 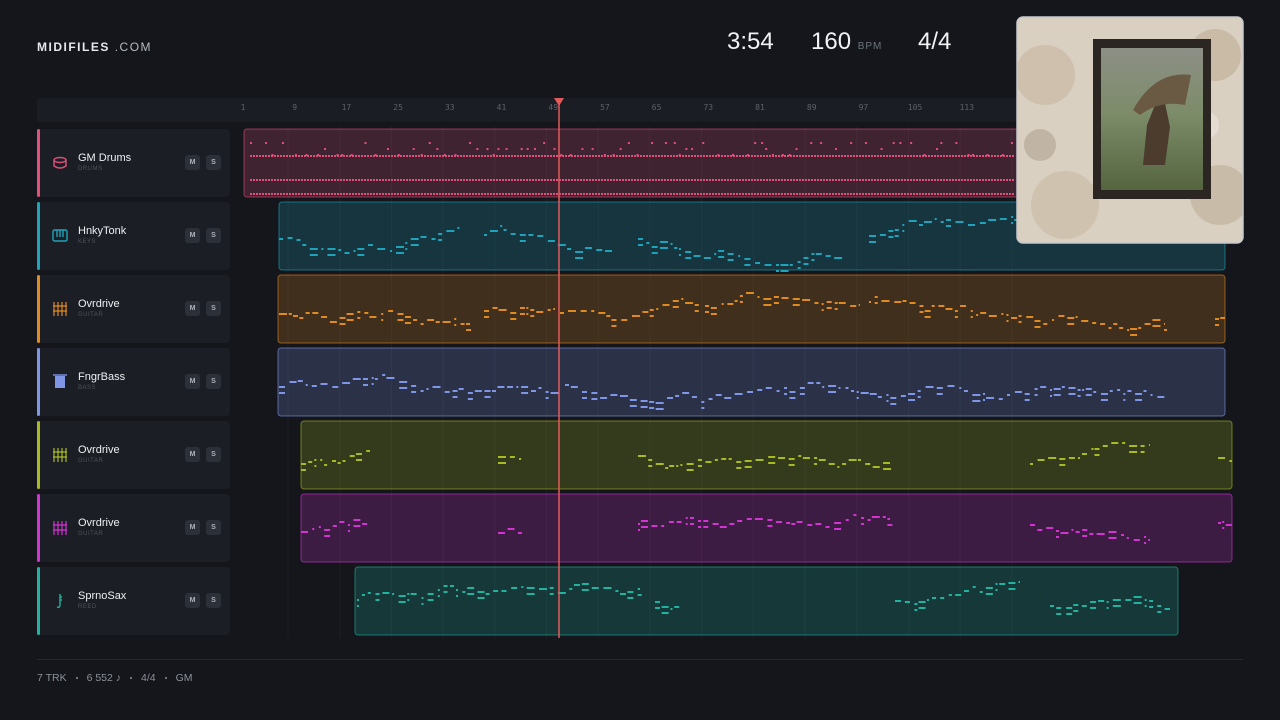 I want to click on footer-item: 6 552 ♪, so click(x=104, y=678).